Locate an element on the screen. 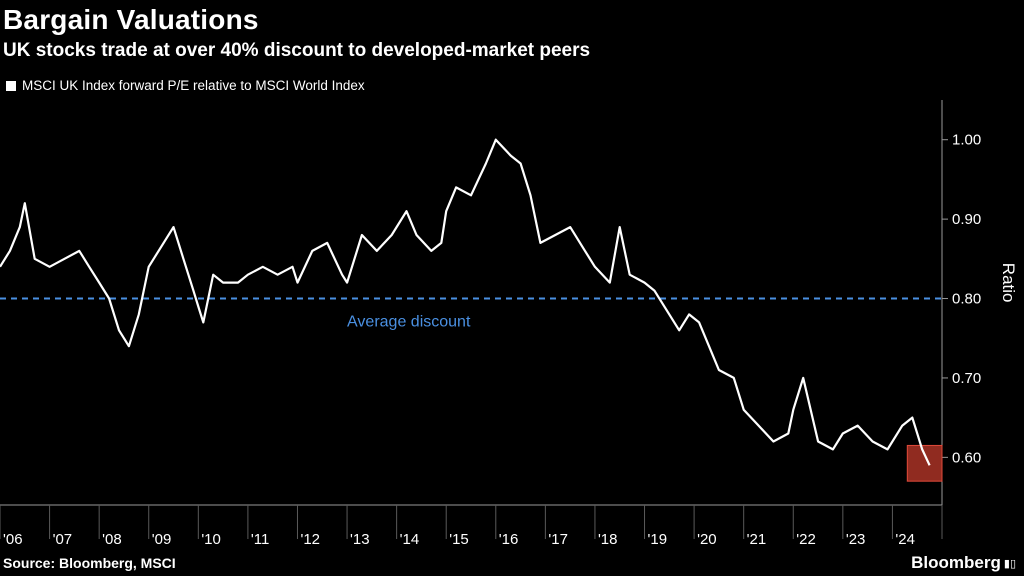 This screenshot has width=1024, height=576. x-tick-label: '08 is located at coordinates (112, 539).